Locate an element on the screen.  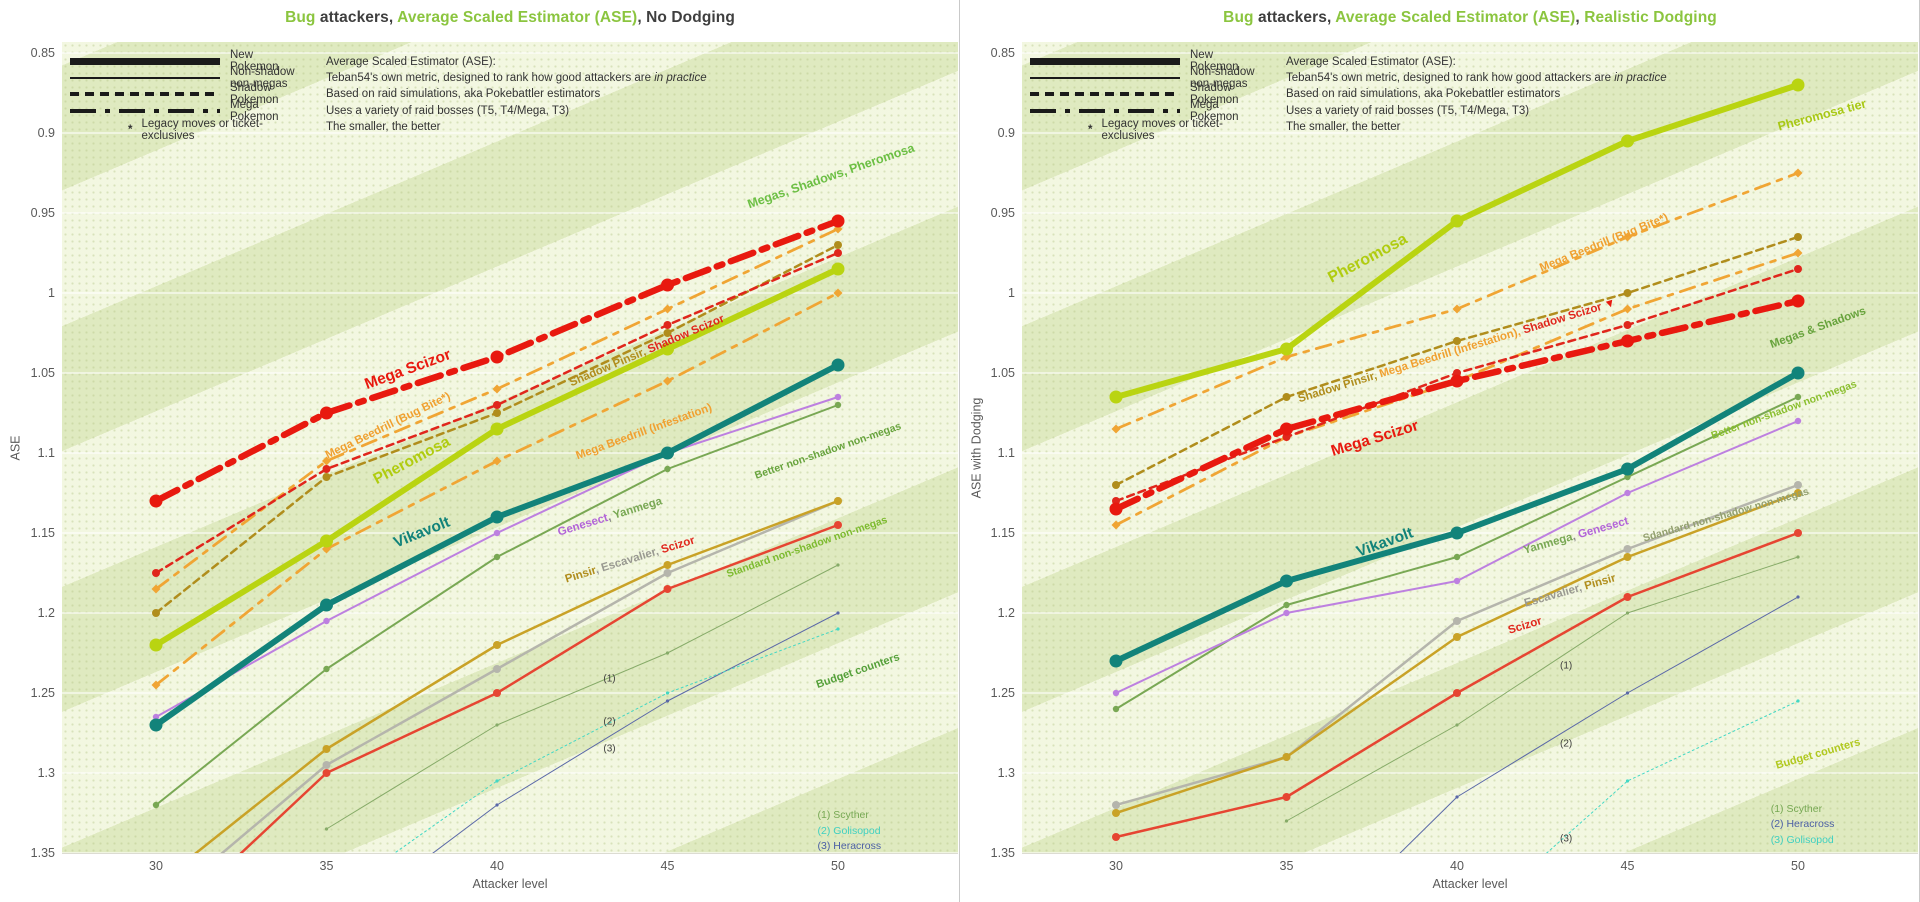
series-line-shadow-scizor is located at coordinates (497, 413).